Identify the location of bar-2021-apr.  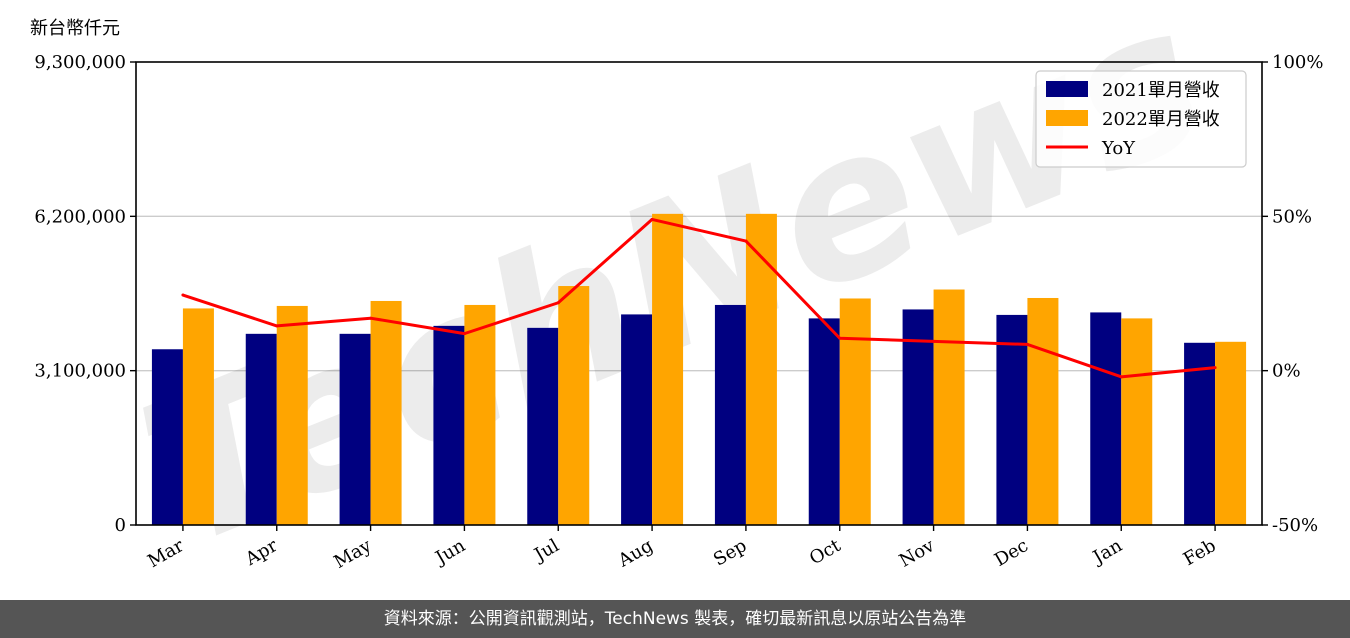
(261, 429).